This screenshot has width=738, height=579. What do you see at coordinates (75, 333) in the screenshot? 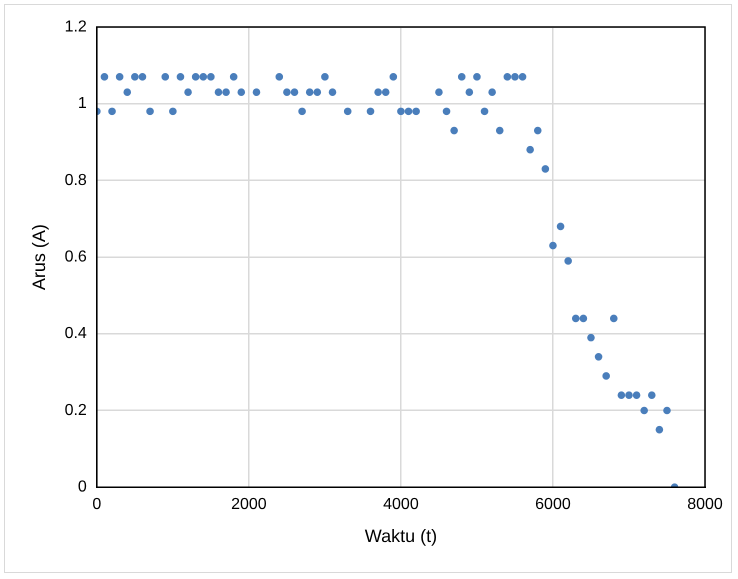
I see `y-tick-label: 0.4` at bounding box center [75, 333].